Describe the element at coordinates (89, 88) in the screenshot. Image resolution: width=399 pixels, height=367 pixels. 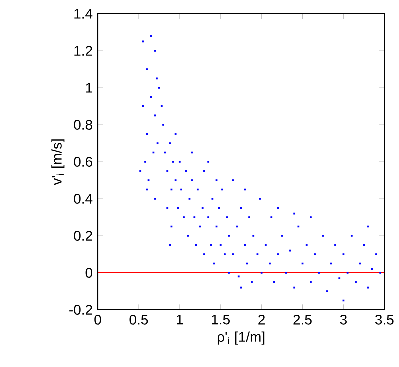
I see `y-tick-label: 1` at that location.